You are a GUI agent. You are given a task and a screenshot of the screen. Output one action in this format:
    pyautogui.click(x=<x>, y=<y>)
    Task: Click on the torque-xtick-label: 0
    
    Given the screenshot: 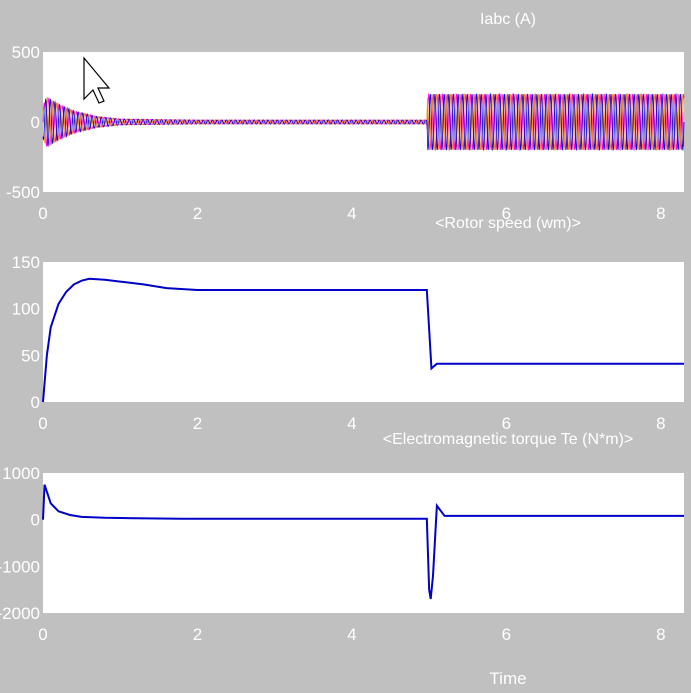 What is the action you would take?
    pyautogui.click(x=42, y=634)
    